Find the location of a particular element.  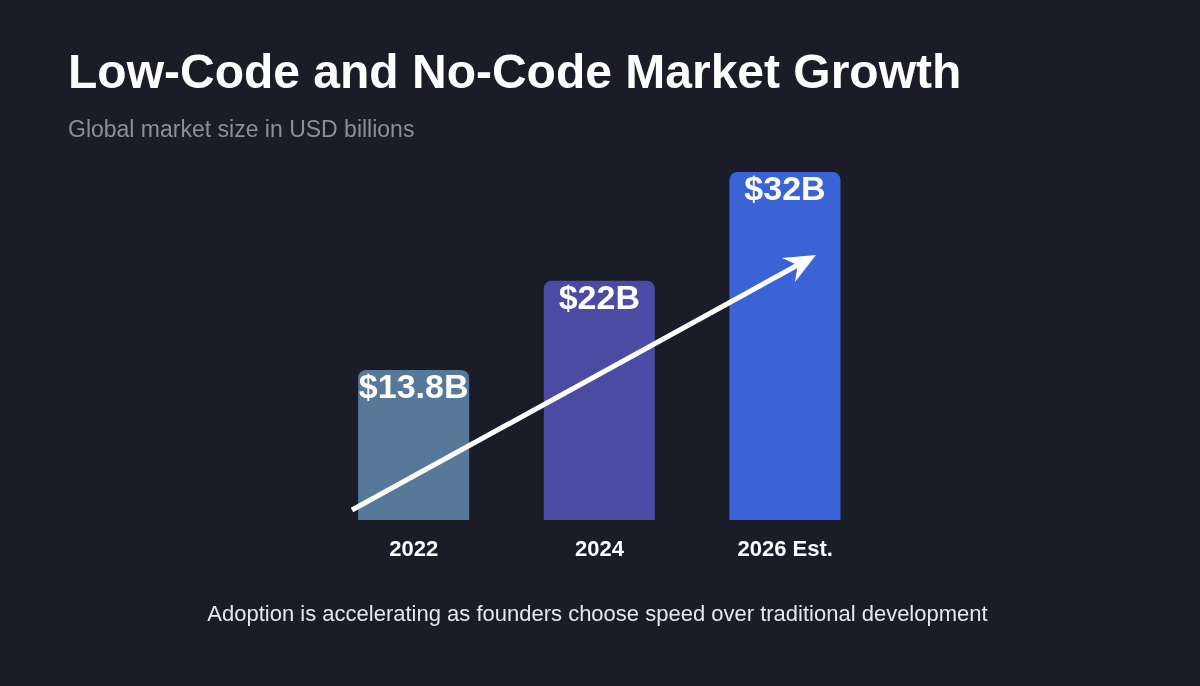

chart-subtitle: Global market size in USD billions is located at coordinates (241, 129).